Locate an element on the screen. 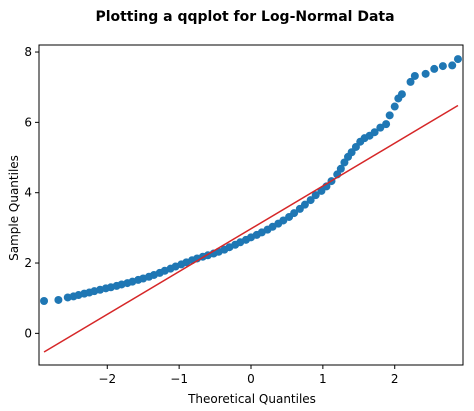 The image size is (474, 411). y-tick-label: 8 is located at coordinates (28, 52).